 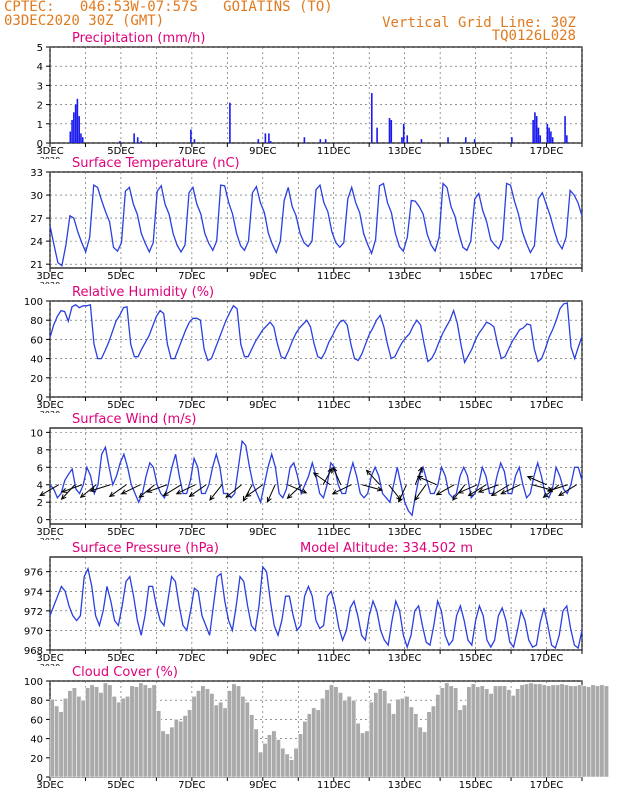 What do you see at coordinates (533, 36) in the screenshot?
I see `header-run-code: TQ0126L028` at bounding box center [533, 36].